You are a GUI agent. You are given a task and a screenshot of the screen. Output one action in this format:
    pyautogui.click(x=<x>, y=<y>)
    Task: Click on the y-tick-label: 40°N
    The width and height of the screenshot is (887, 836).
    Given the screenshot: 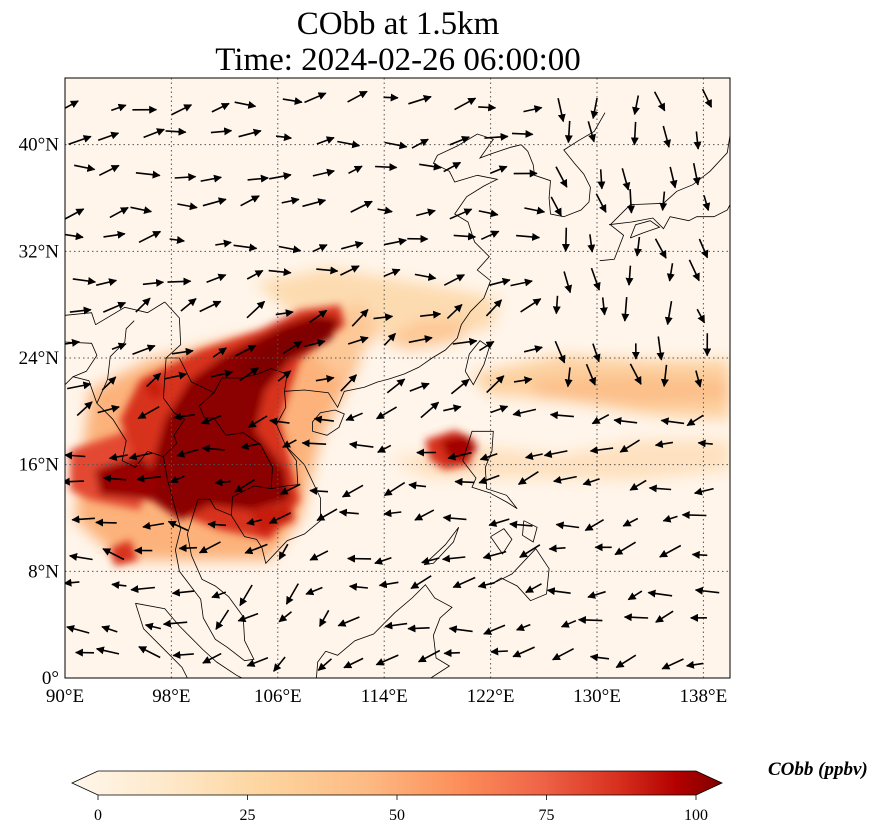 What is the action you would take?
    pyautogui.click(x=39, y=145)
    